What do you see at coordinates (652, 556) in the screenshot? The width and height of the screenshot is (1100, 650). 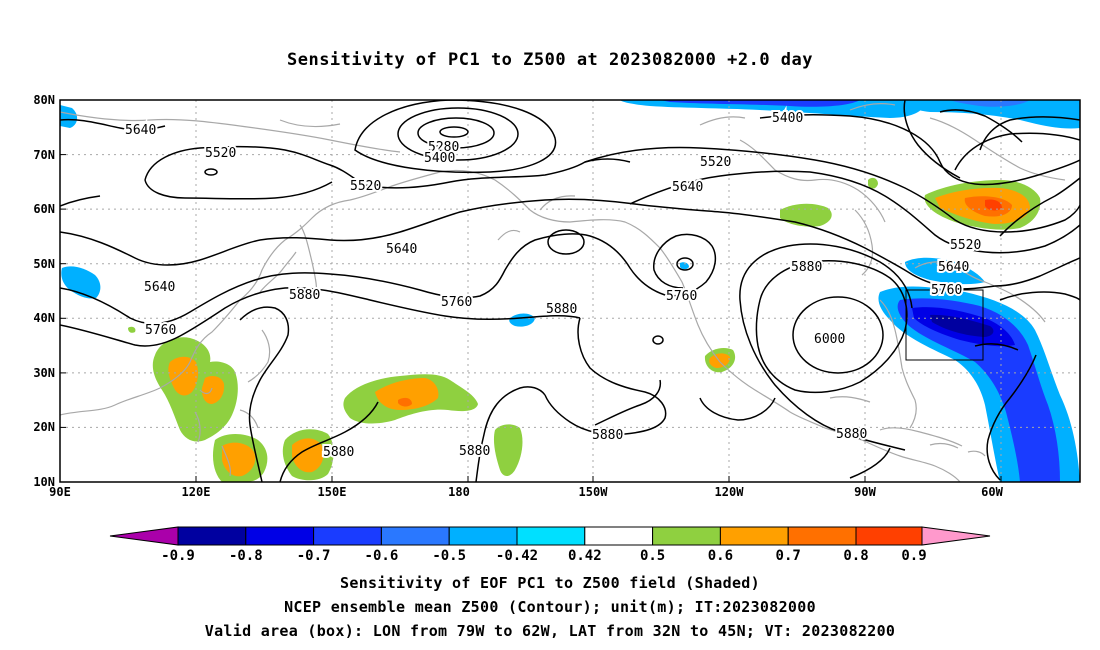 I see `colorbar-label: 0.5` at bounding box center [652, 556].